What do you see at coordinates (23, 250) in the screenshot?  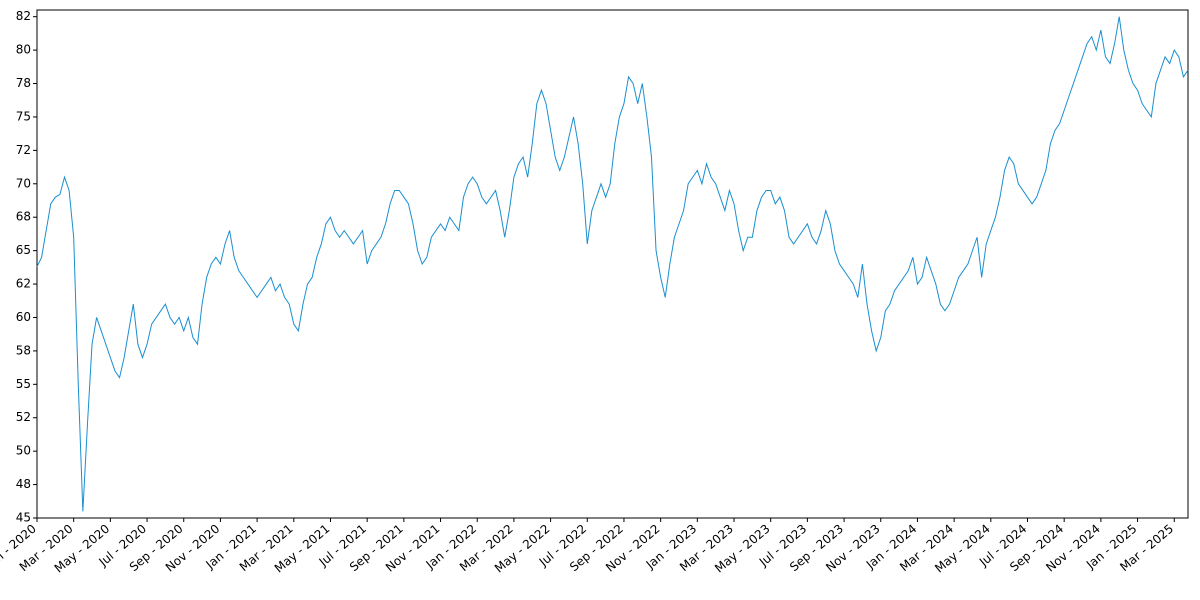 I see `y-tick-label: 65` at bounding box center [23, 250].